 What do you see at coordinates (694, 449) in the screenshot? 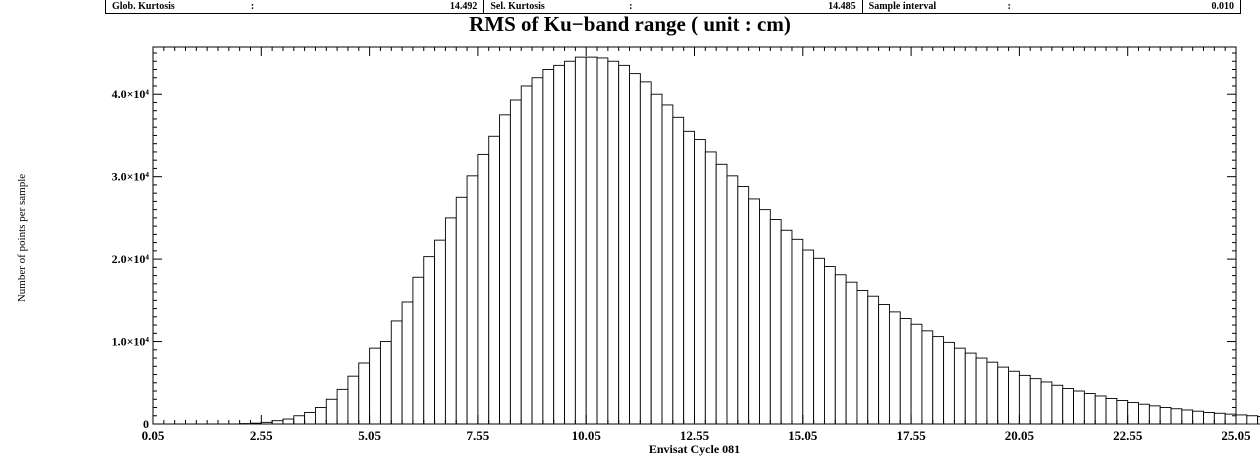
I see `x-axis-label: Envisat Cycle 081` at bounding box center [694, 449].